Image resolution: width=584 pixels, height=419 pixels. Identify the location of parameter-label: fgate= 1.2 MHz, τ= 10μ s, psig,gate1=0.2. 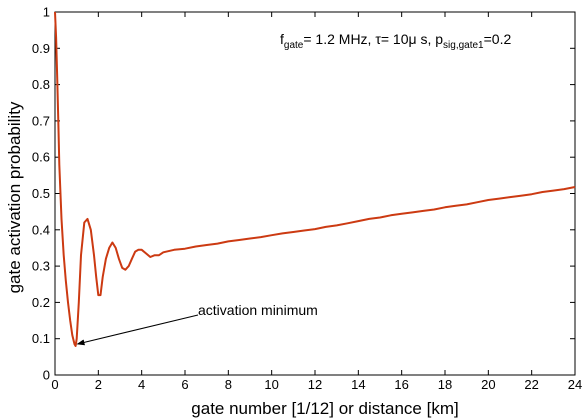
(395, 41).